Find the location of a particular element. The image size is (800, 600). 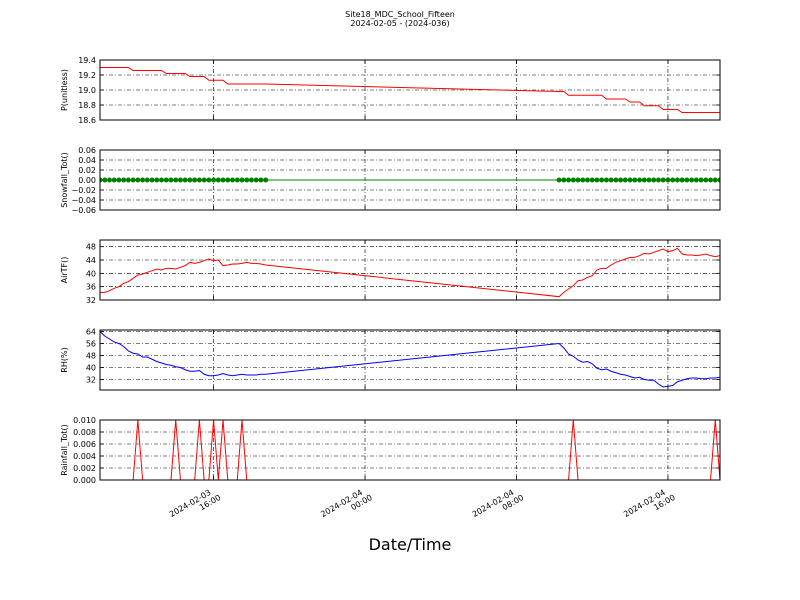

y-tick-label: −0.06 is located at coordinates (83, 210).